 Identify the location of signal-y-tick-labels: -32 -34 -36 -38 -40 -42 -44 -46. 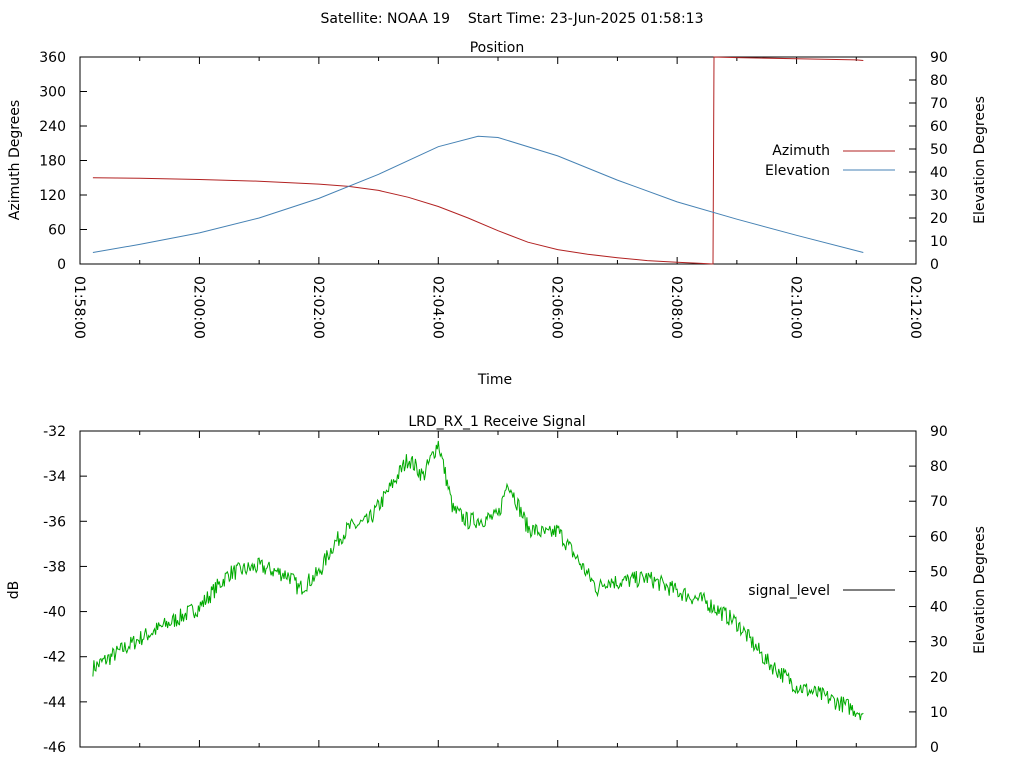
(54, 590).